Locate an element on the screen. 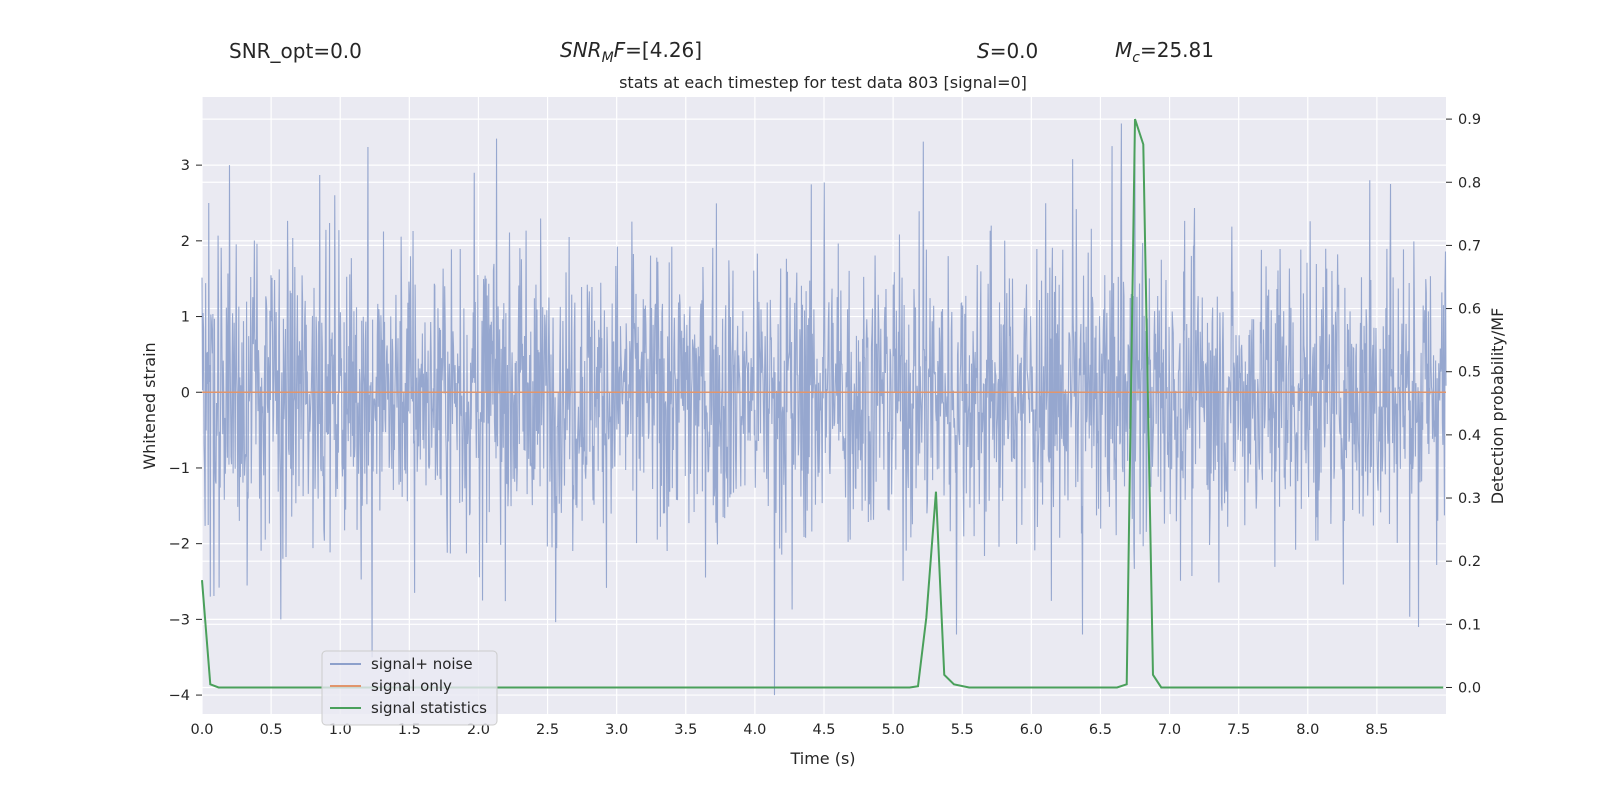 This screenshot has height=800, width=1600. x-axis-label: Time (s) is located at coordinates (822, 758).